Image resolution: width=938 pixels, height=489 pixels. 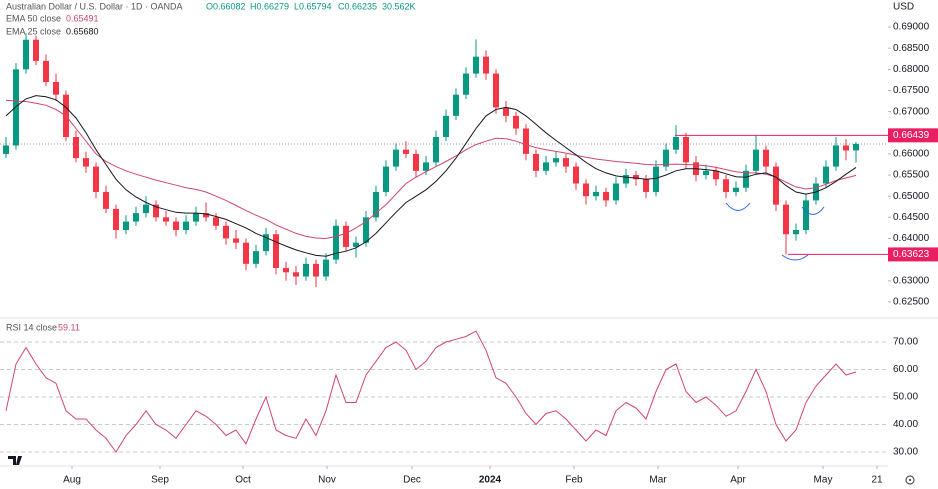 What do you see at coordinates (911, 90) in the screenshot?
I see `y-tick-label: 0.67500` at bounding box center [911, 90].